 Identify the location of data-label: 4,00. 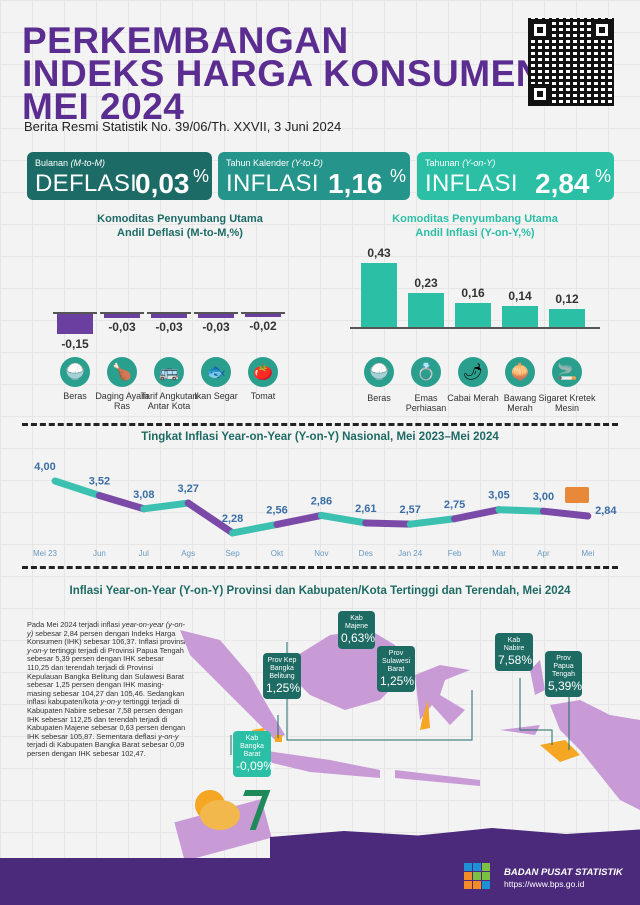
(44, 467).